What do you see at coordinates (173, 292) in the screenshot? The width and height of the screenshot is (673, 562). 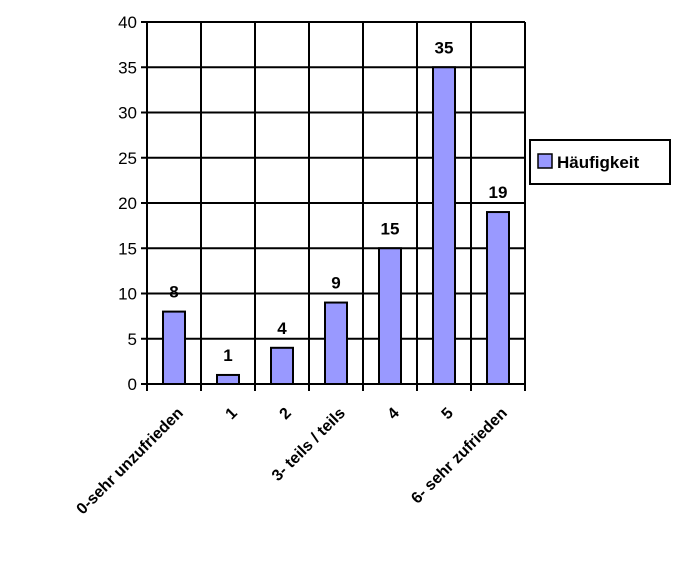 I see `data-label: 8` at bounding box center [173, 292].